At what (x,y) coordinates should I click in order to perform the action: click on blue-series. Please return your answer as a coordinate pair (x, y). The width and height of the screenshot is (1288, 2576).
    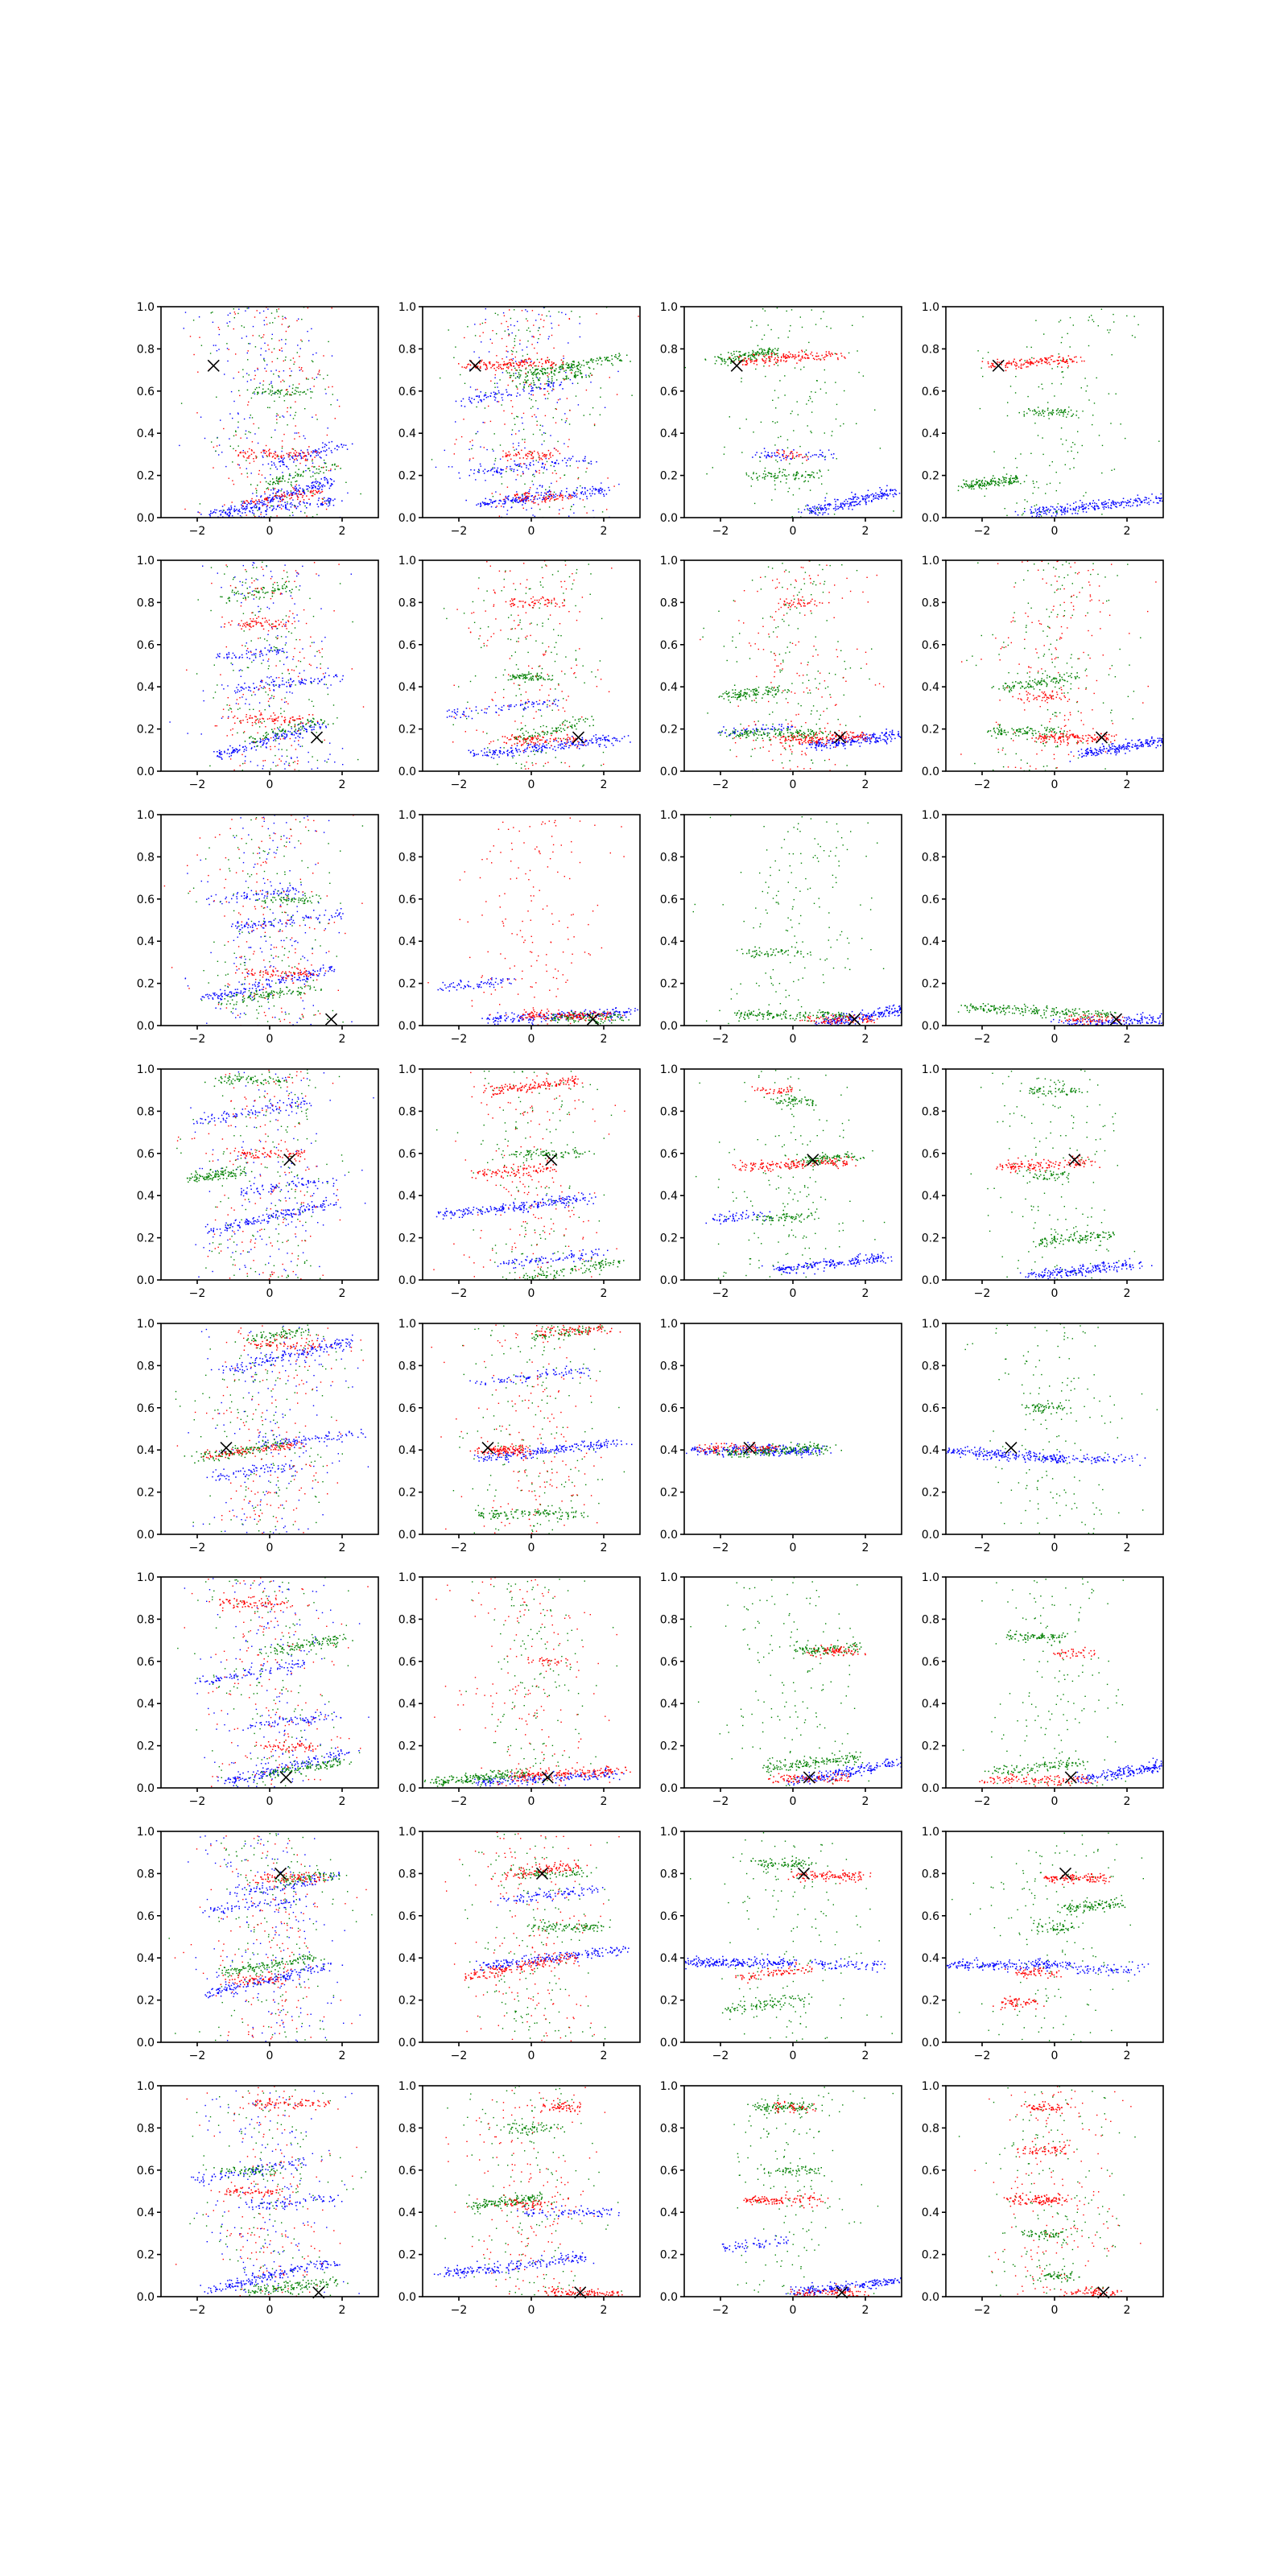
    Looking at the image, I should click on (1088, 505).